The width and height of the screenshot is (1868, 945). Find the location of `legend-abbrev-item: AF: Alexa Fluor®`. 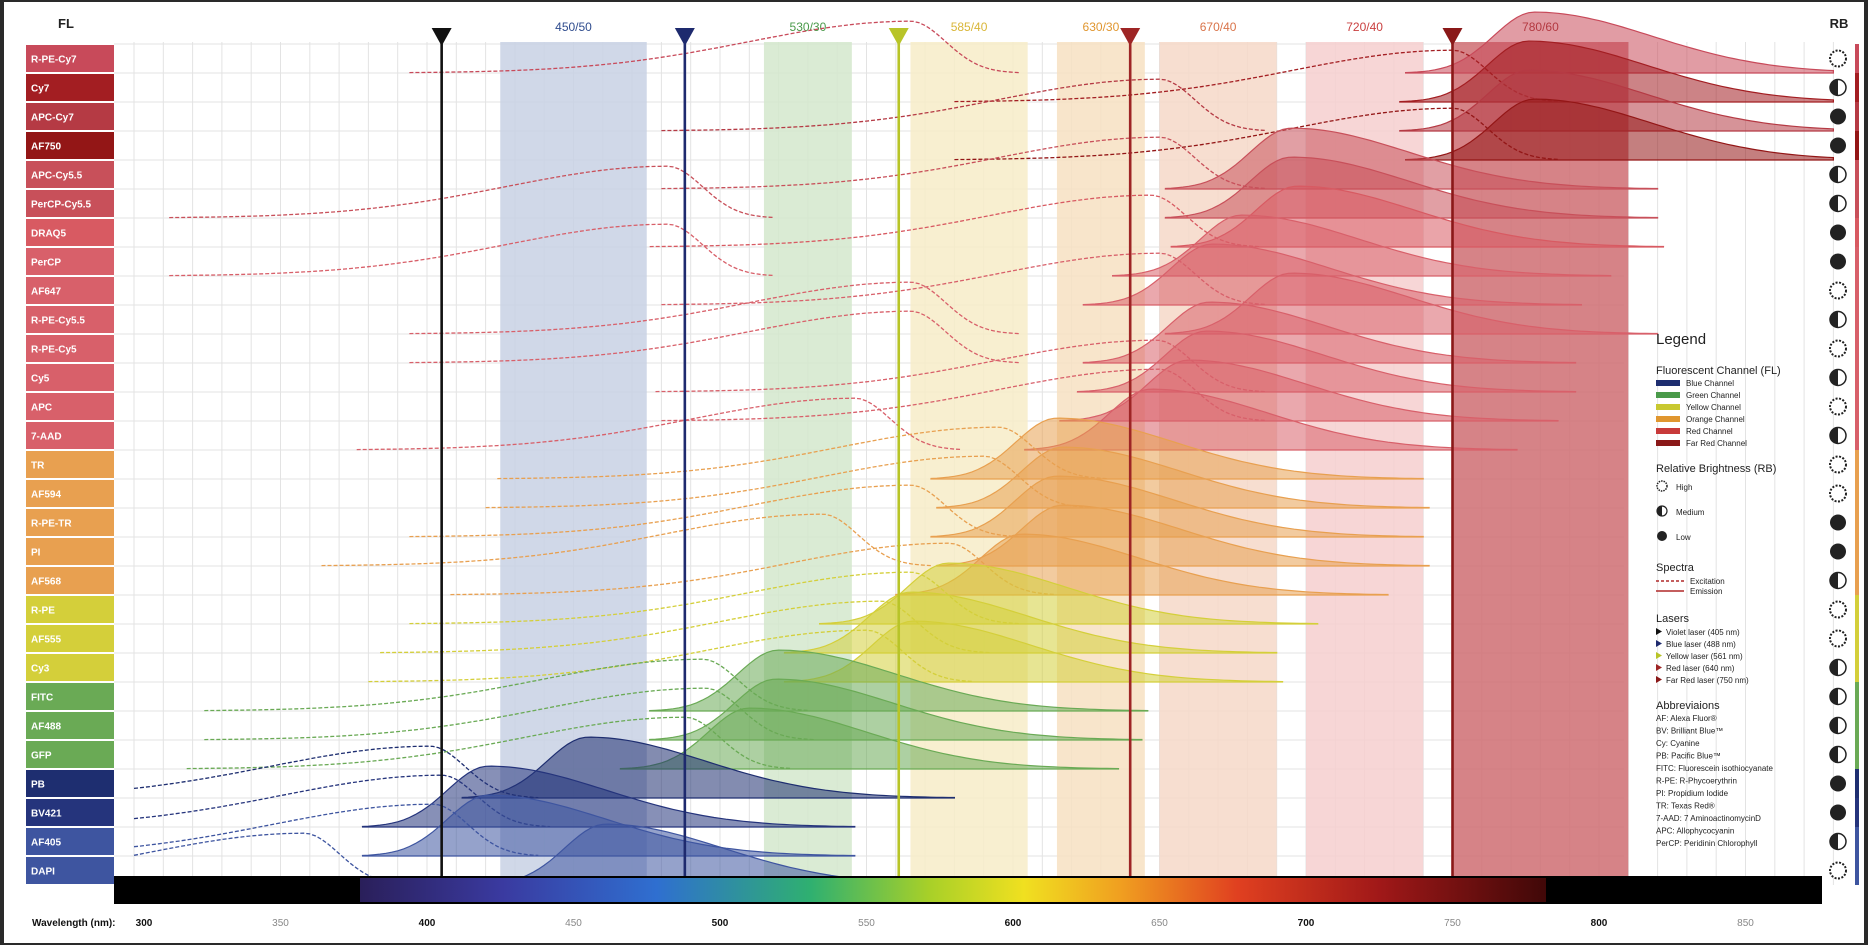

legend-abbrev-item: AF: Alexa Fluor® is located at coordinates (1686, 718).